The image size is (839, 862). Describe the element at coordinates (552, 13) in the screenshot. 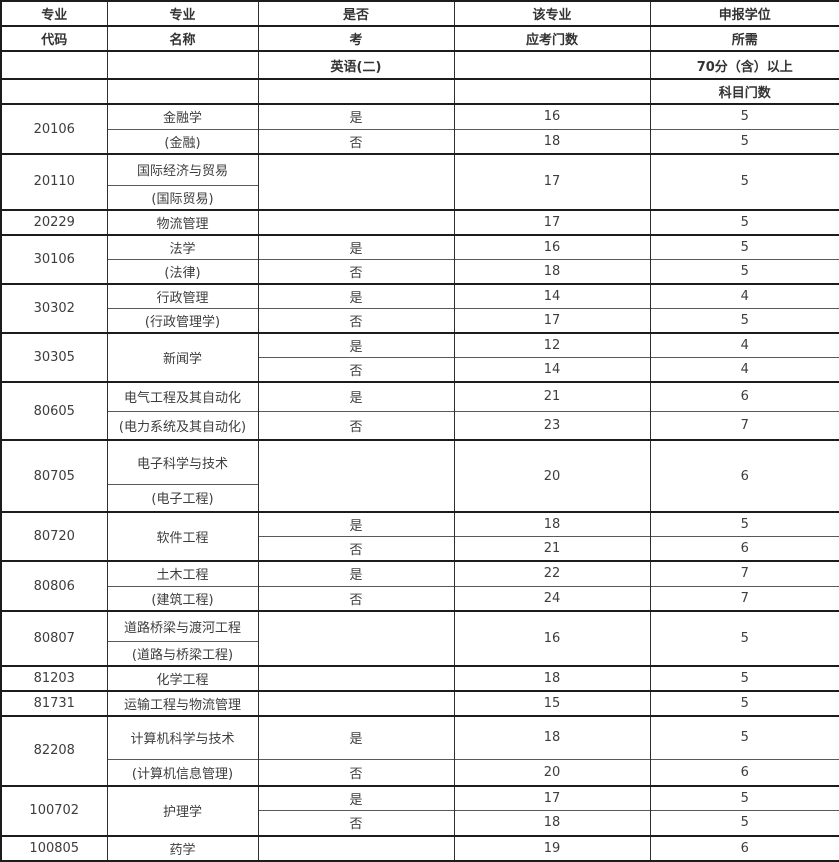

I see `header-cell: 该专业` at that location.